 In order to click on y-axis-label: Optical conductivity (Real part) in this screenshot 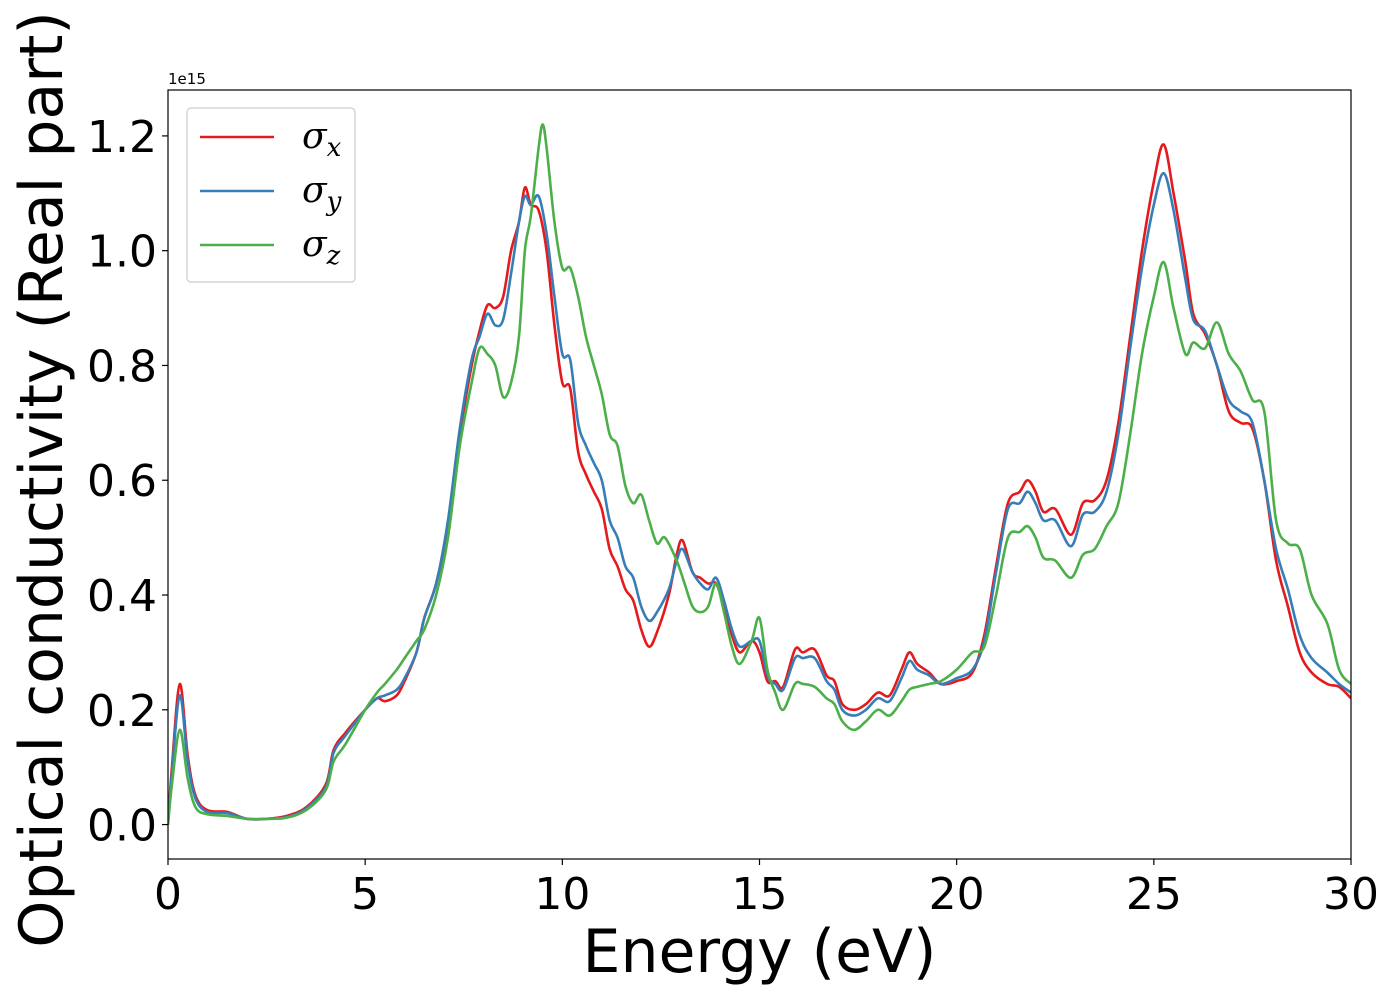, I will do `click(42, 479)`.